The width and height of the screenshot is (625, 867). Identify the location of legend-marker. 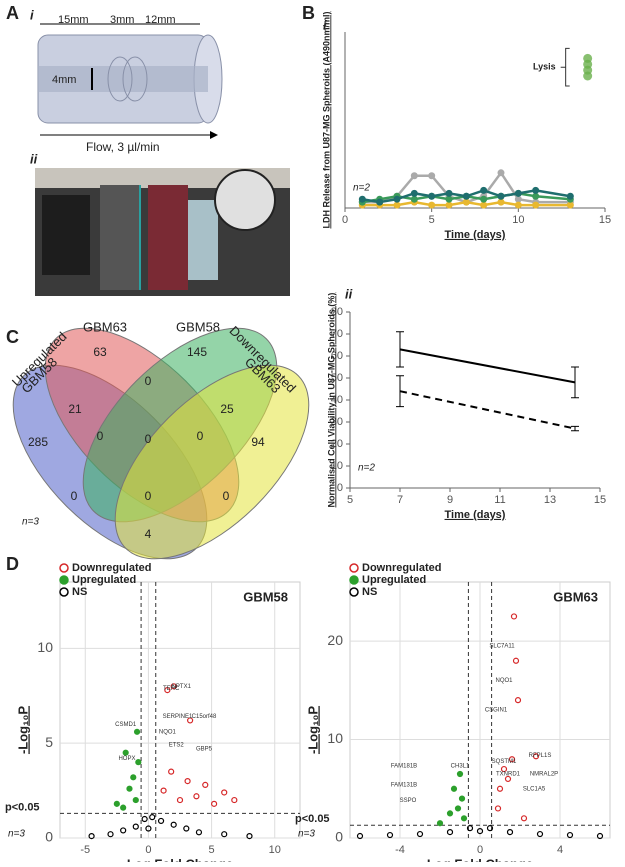
(354, 592).